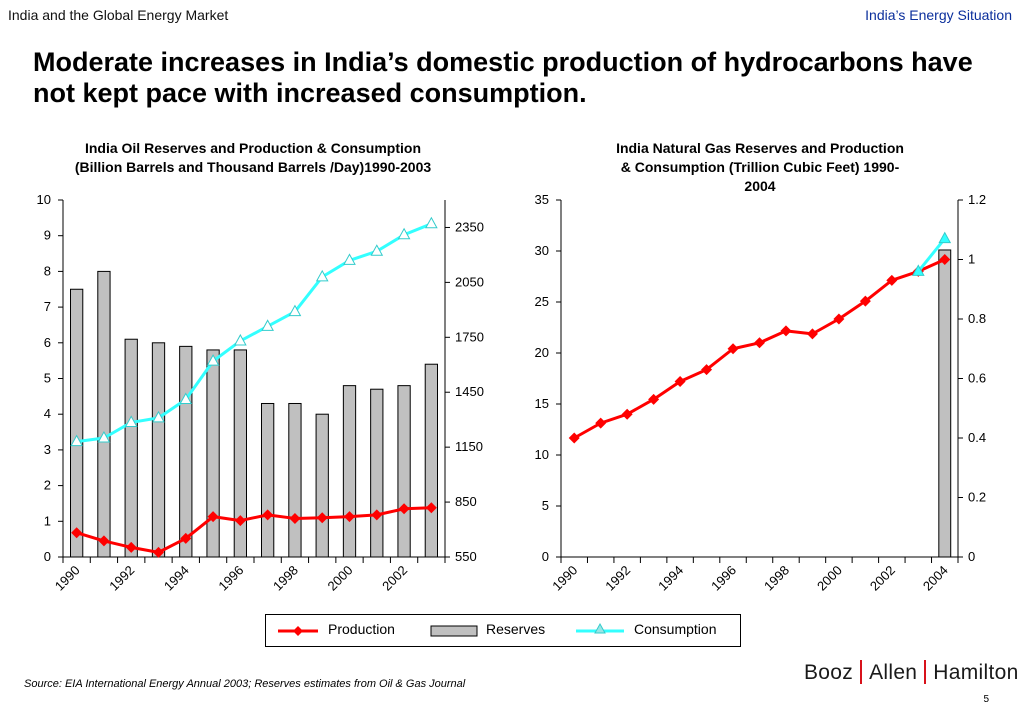 Image resolution: width=1024 pixels, height=709 pixels. I want to click on oil-right-tick-label: 2050, so click(469, 281).